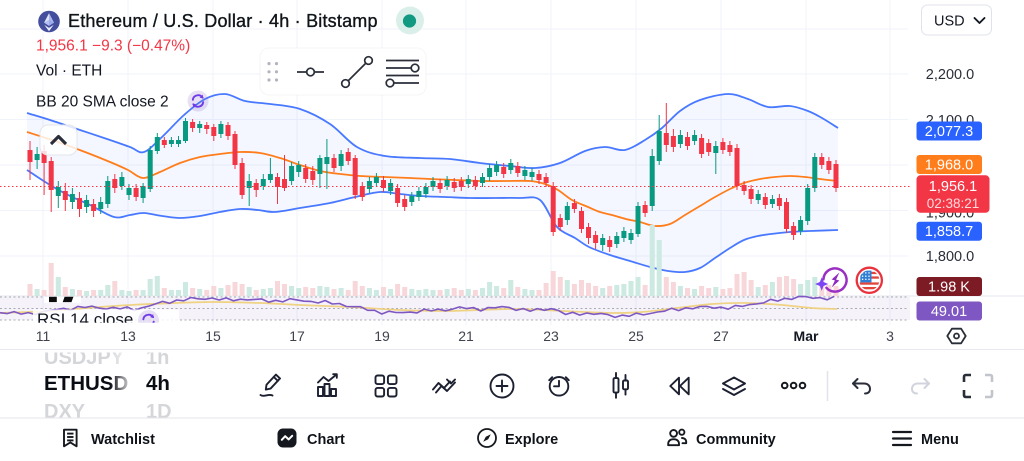 This screenshot has width=1024, height=461. What do you see at coordinates (86, 383) in the screenshot?
I see `svg-text: ETHUSD` at bounding box center [86, 383].